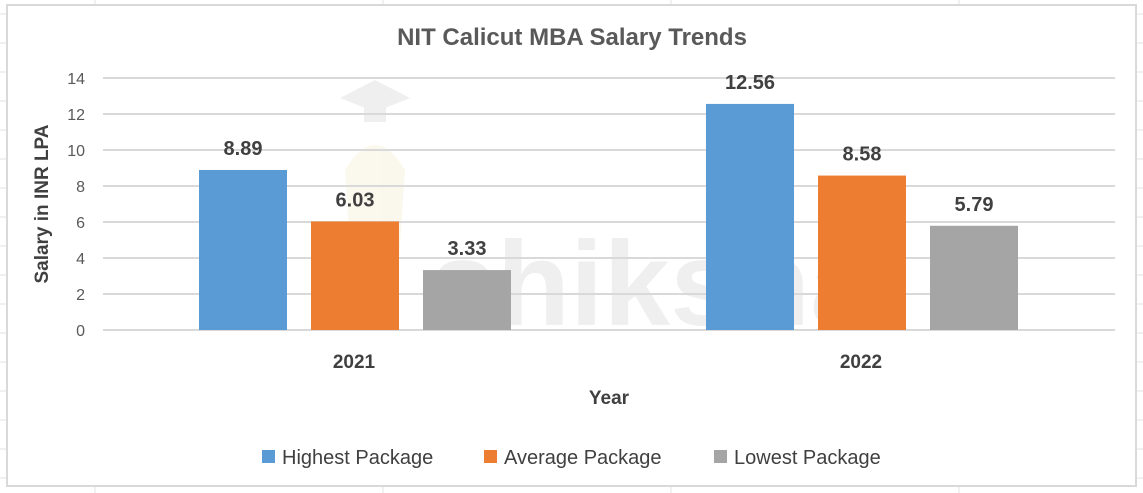 The height and width of the screenshot is (493, 1143). I want to click on y-tick-label: 14, so click(76, 79).